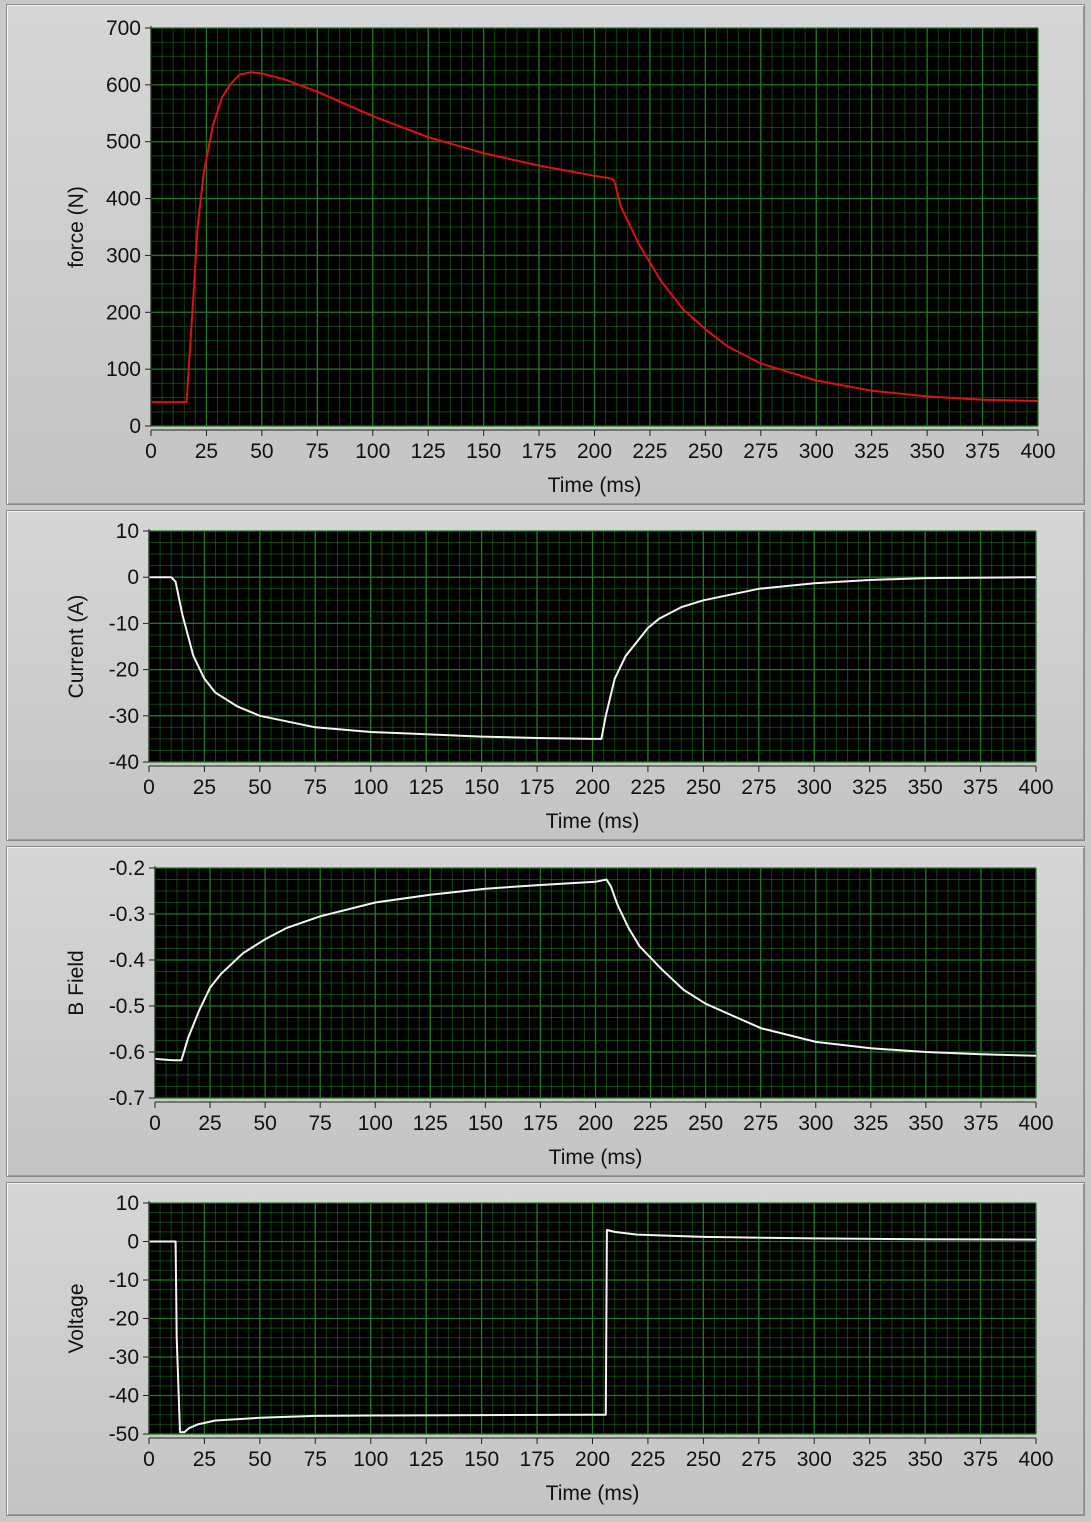 The height and width of the screenshot is (1522, 1091). Describe the element at coordinates (127, 868) in the screenshot. I see `y-tick-label: -0.2` at that location.